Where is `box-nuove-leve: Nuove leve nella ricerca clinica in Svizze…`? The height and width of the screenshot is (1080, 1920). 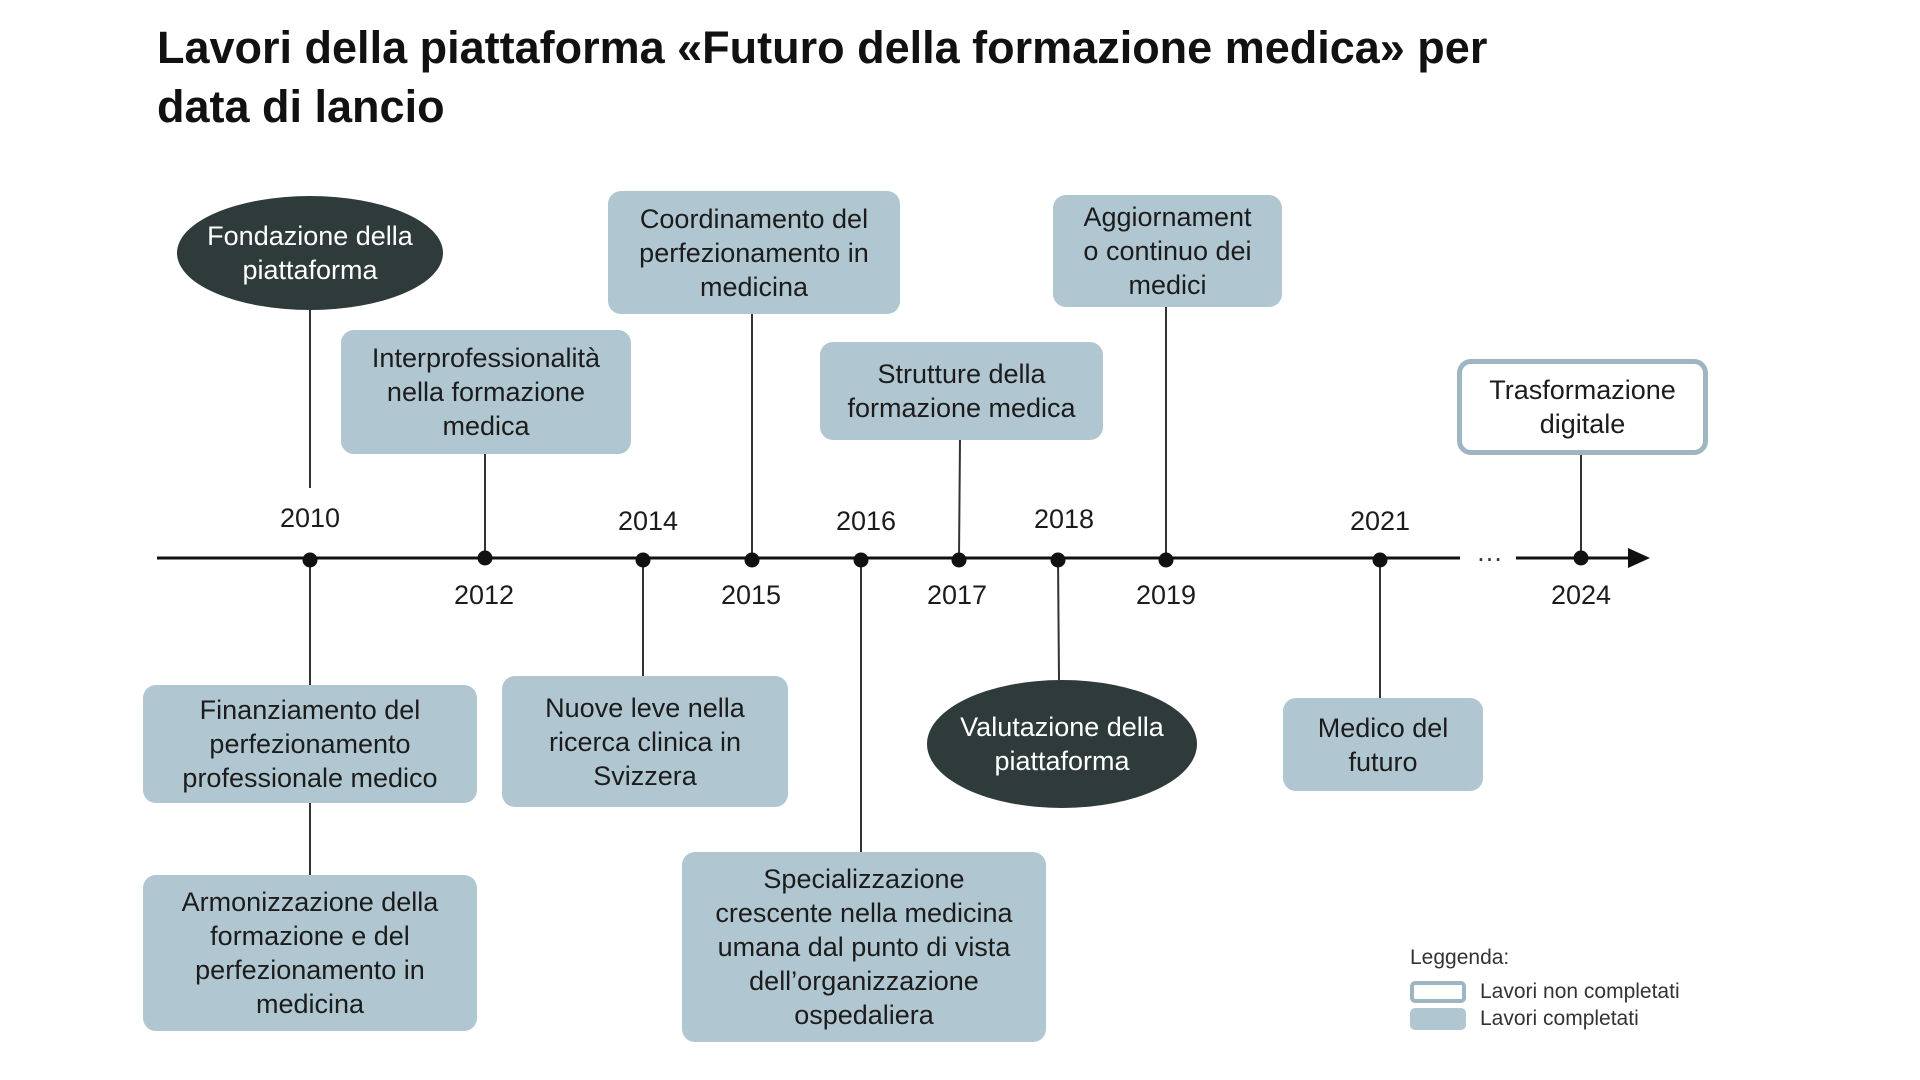
box-nuove-leve: Nuove leve nella ricerca clinica in Svizze… is located at coordinates (645, 741).